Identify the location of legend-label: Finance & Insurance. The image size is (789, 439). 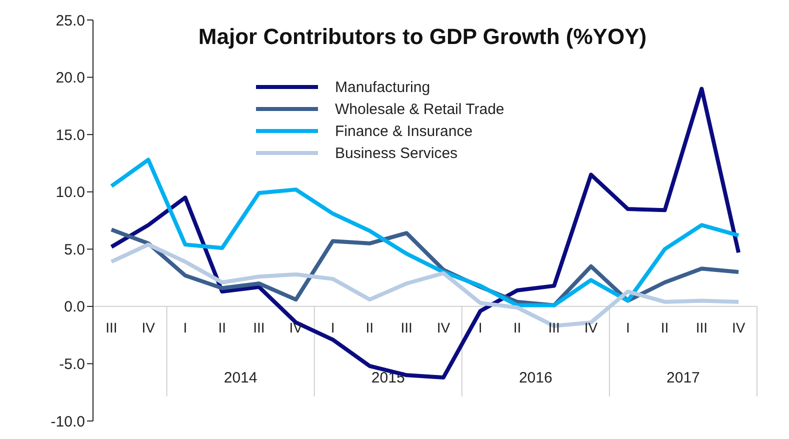
(404, 131).